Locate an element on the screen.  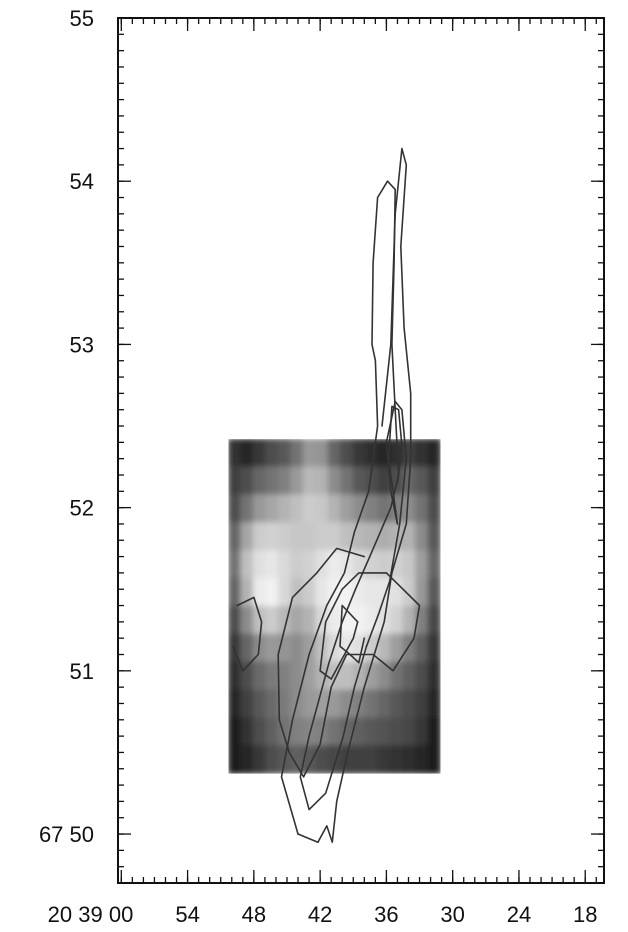
y-tick-label: 54 is located at coordinates (82, 181).